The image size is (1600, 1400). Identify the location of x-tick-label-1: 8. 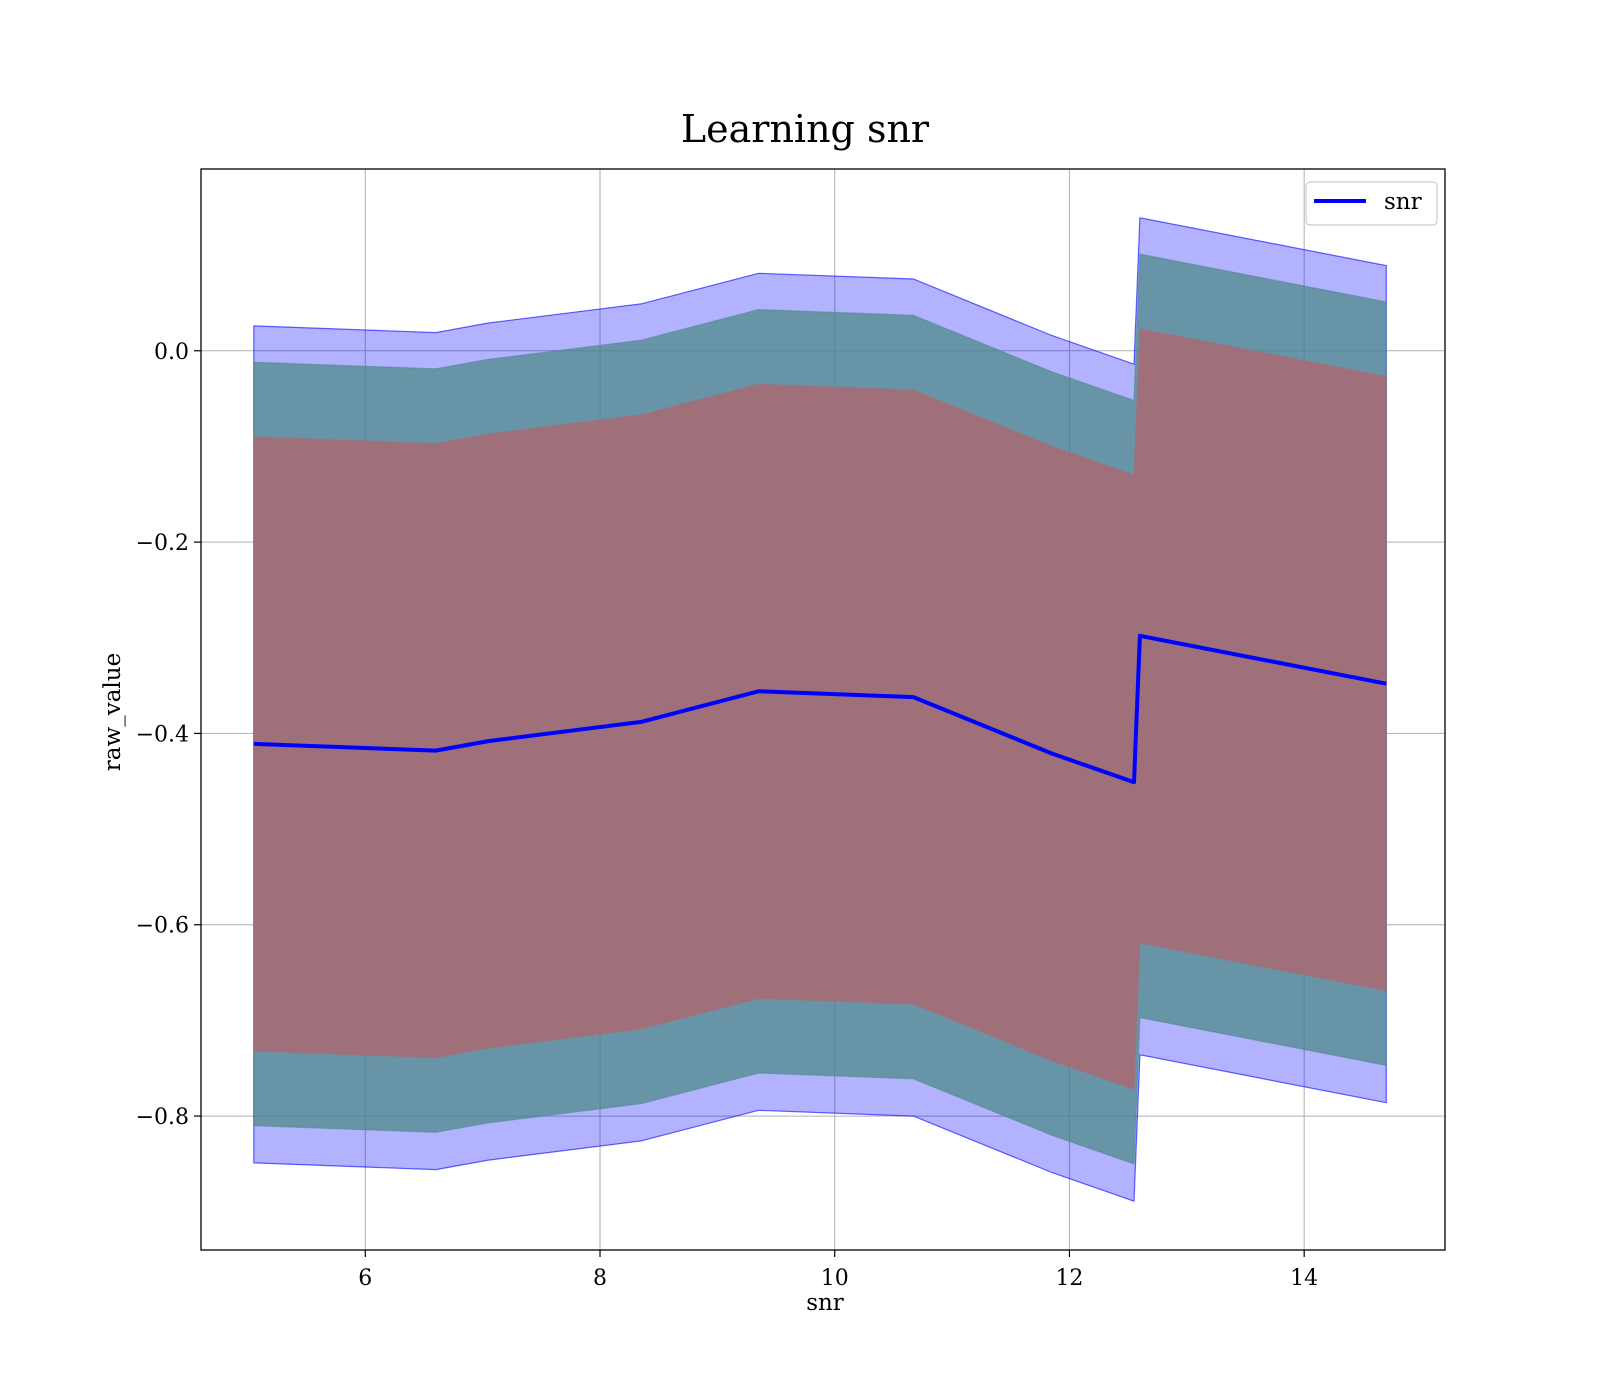
(600, 1278).